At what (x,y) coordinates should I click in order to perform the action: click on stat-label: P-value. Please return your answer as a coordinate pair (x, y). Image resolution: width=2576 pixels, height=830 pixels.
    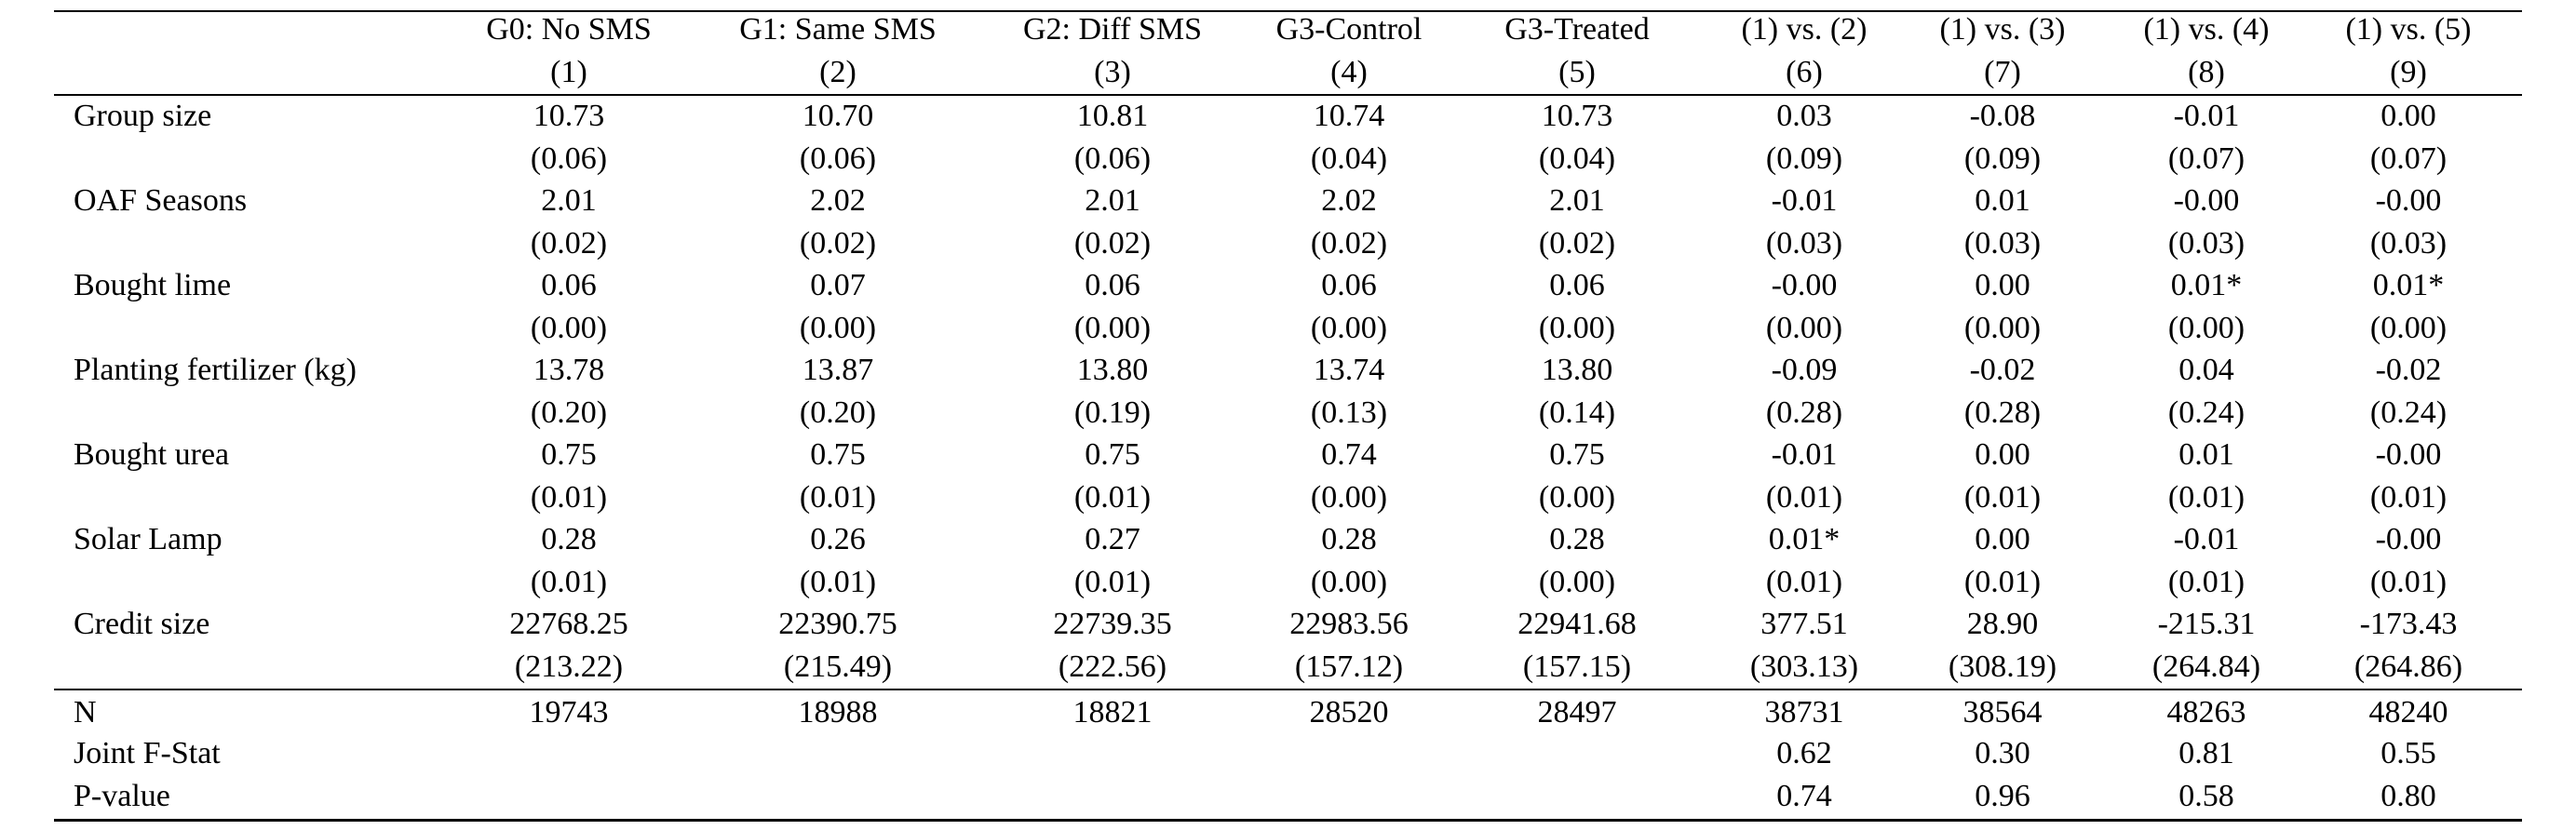
    Looking at the image, I should click on (122, 796).